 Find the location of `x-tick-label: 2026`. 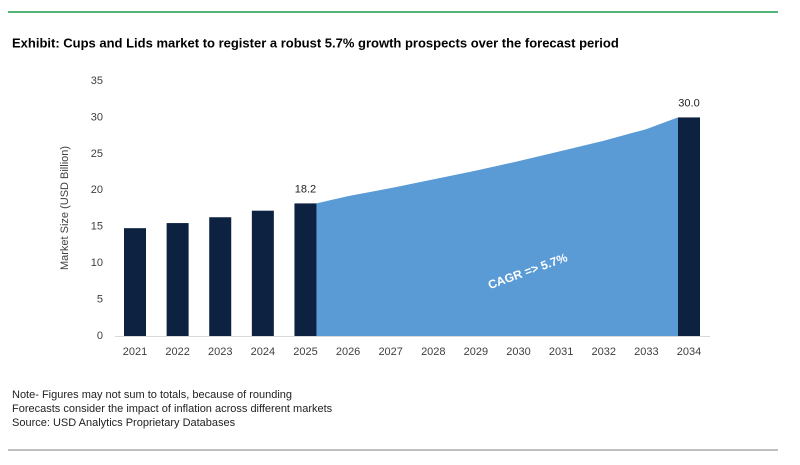

x-tick-label: 2026 is located at coordinates (348, 352).